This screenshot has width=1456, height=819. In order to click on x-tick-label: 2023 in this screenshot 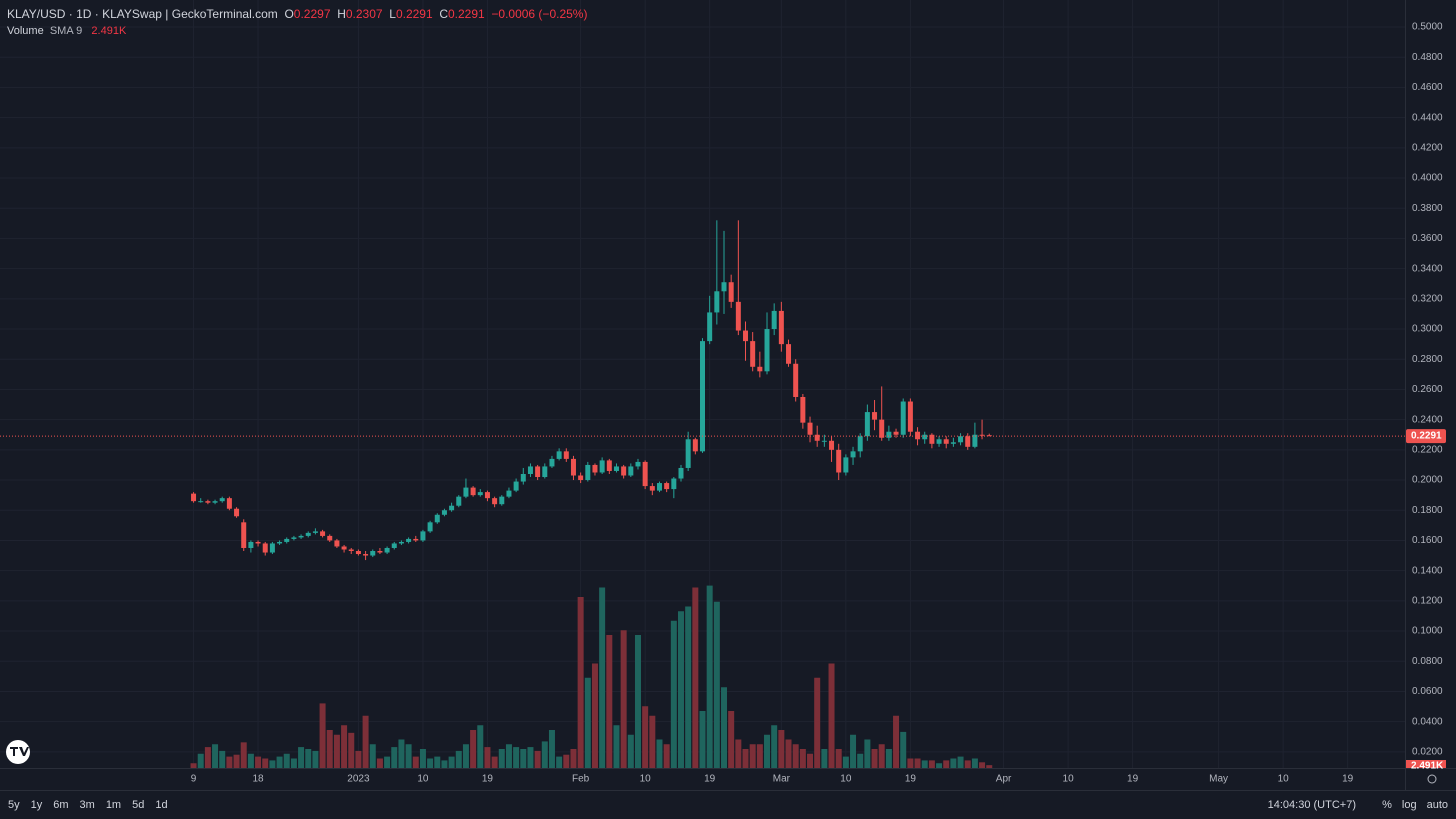, I will do `click(358, 779)`.